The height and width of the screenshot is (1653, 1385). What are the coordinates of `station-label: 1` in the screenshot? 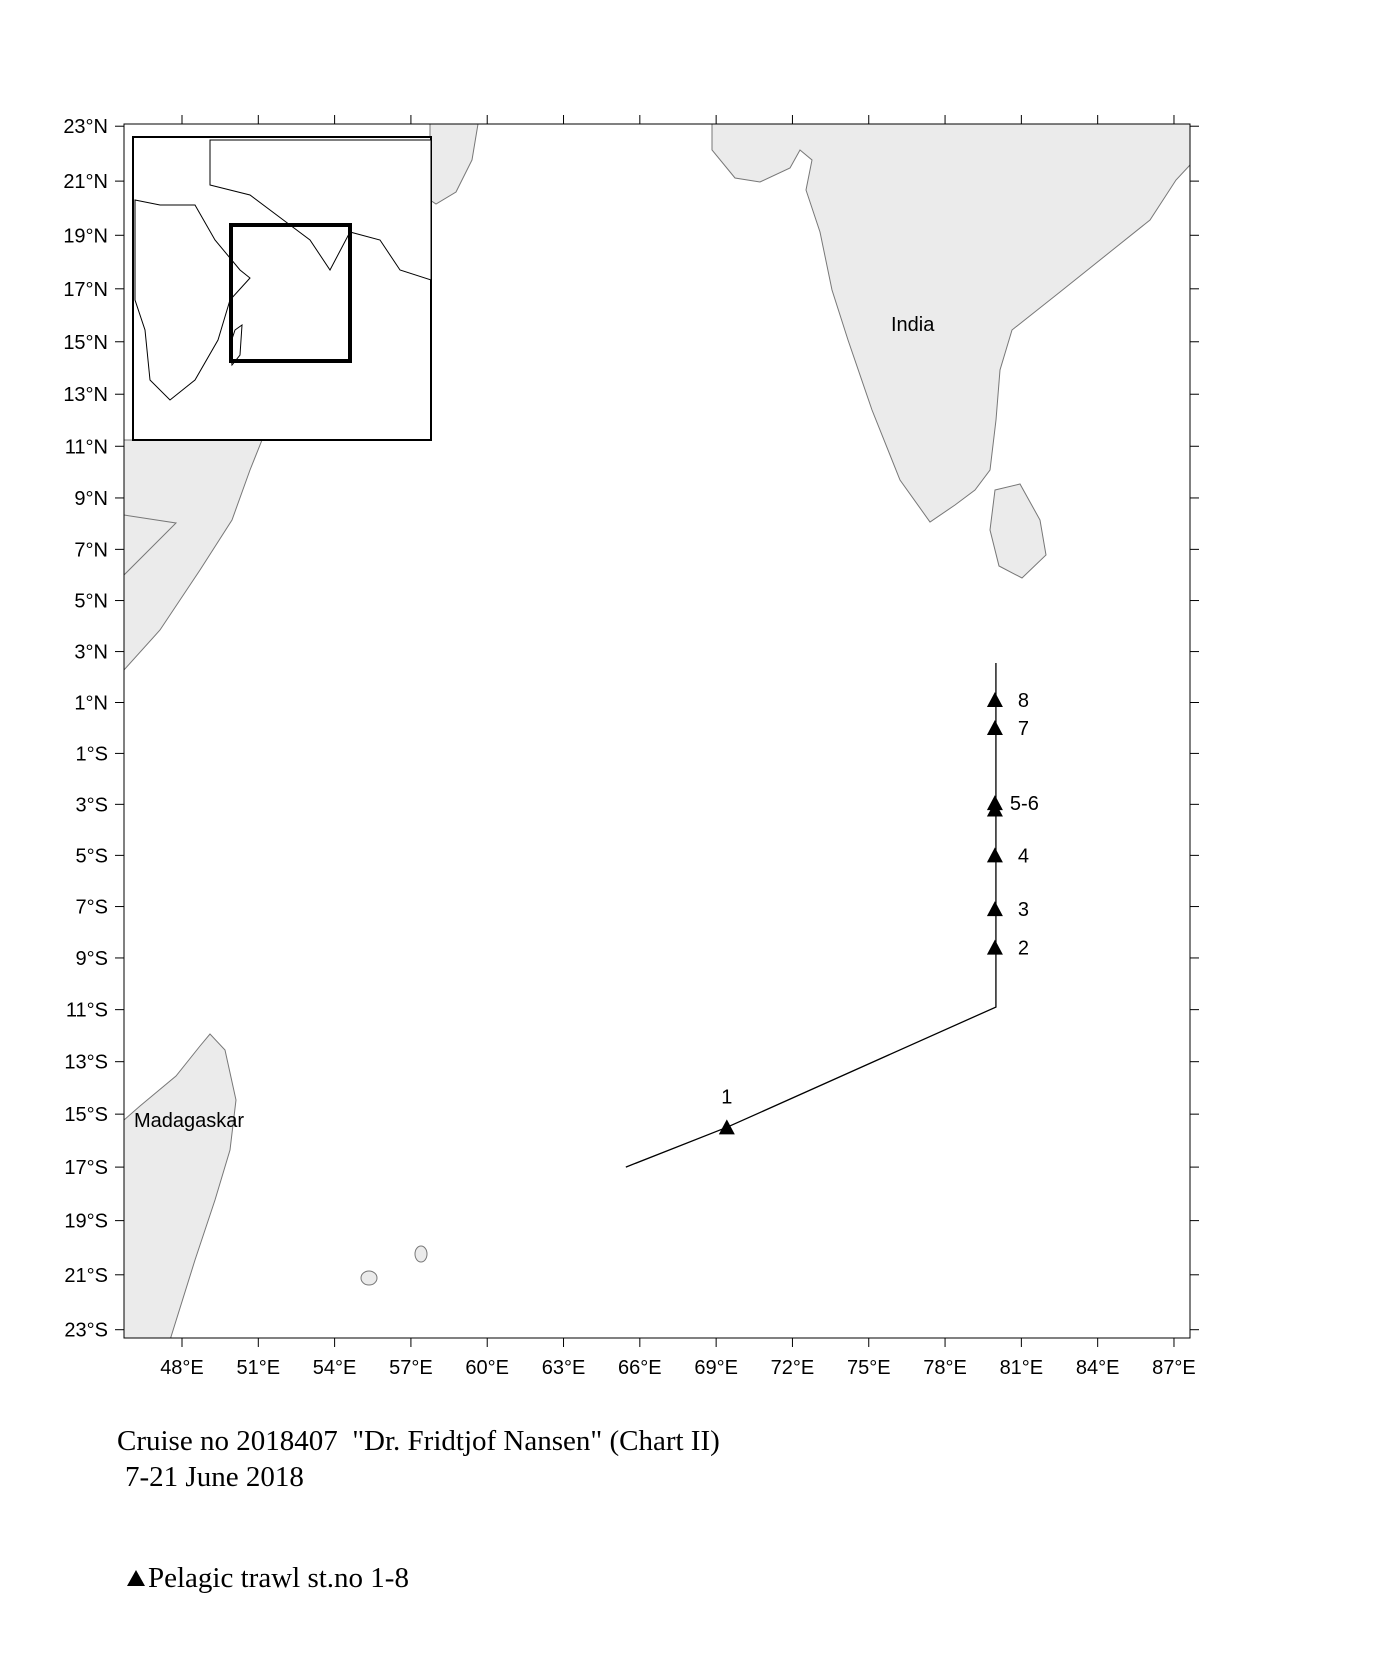 It's located at (726, 1097).